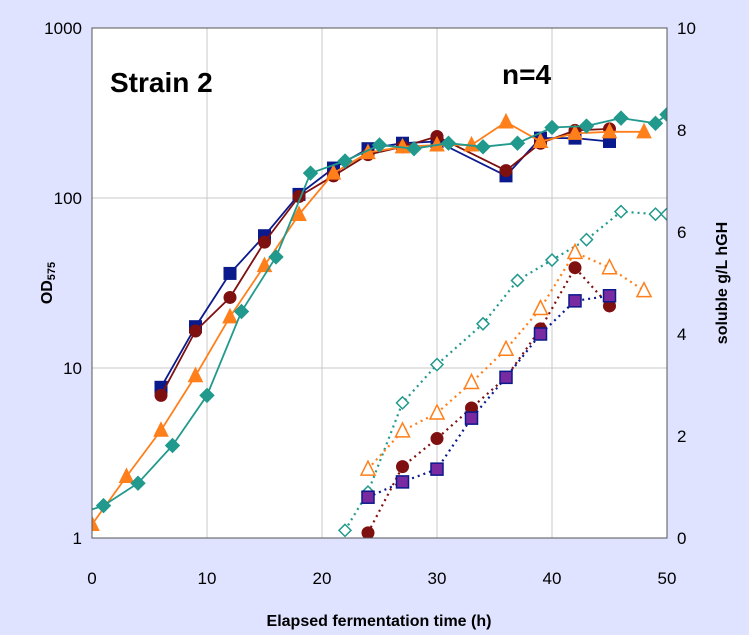 This screenshot has height=635, width=749. I want to click on y-right-tick-label: 2, so click(681, 436).